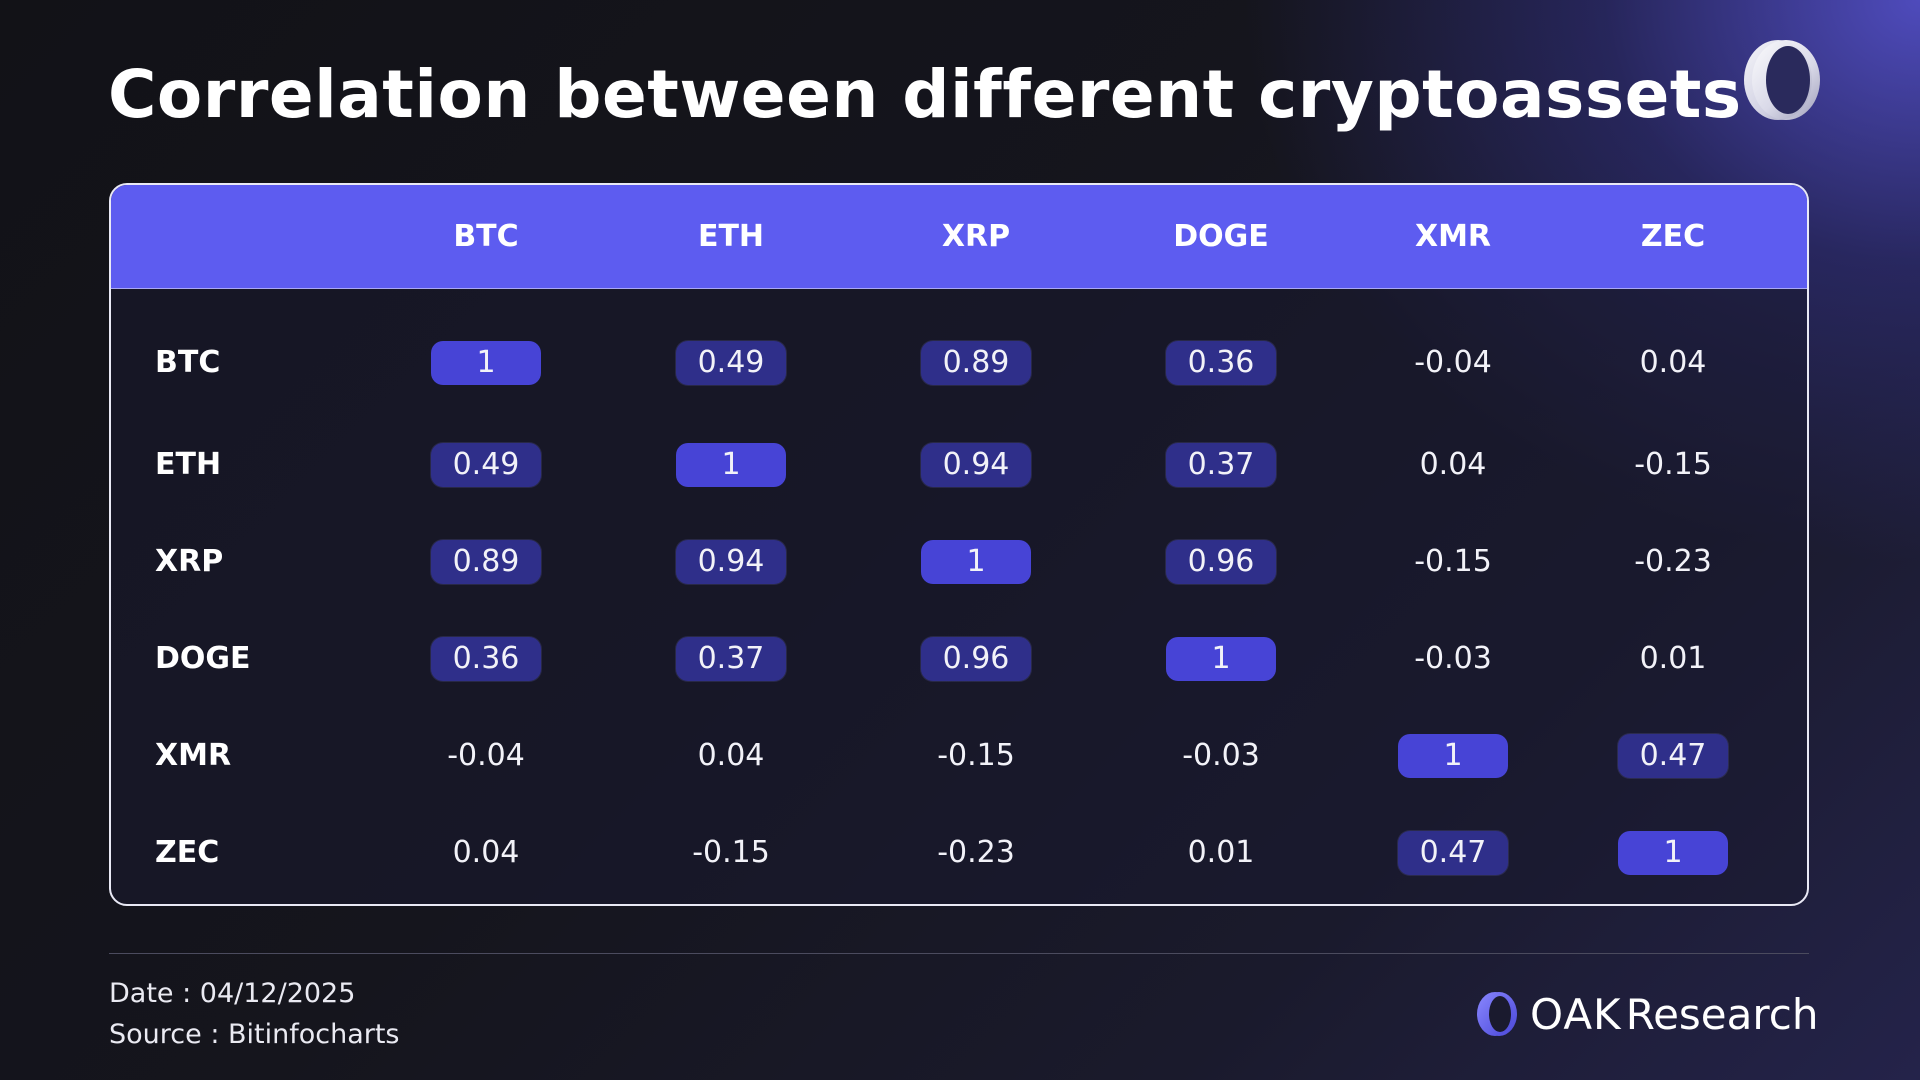 The width and height of the screenshot is (1920, 1080). I want to click on cell-doge-doge: 1, so click(1221, 659).